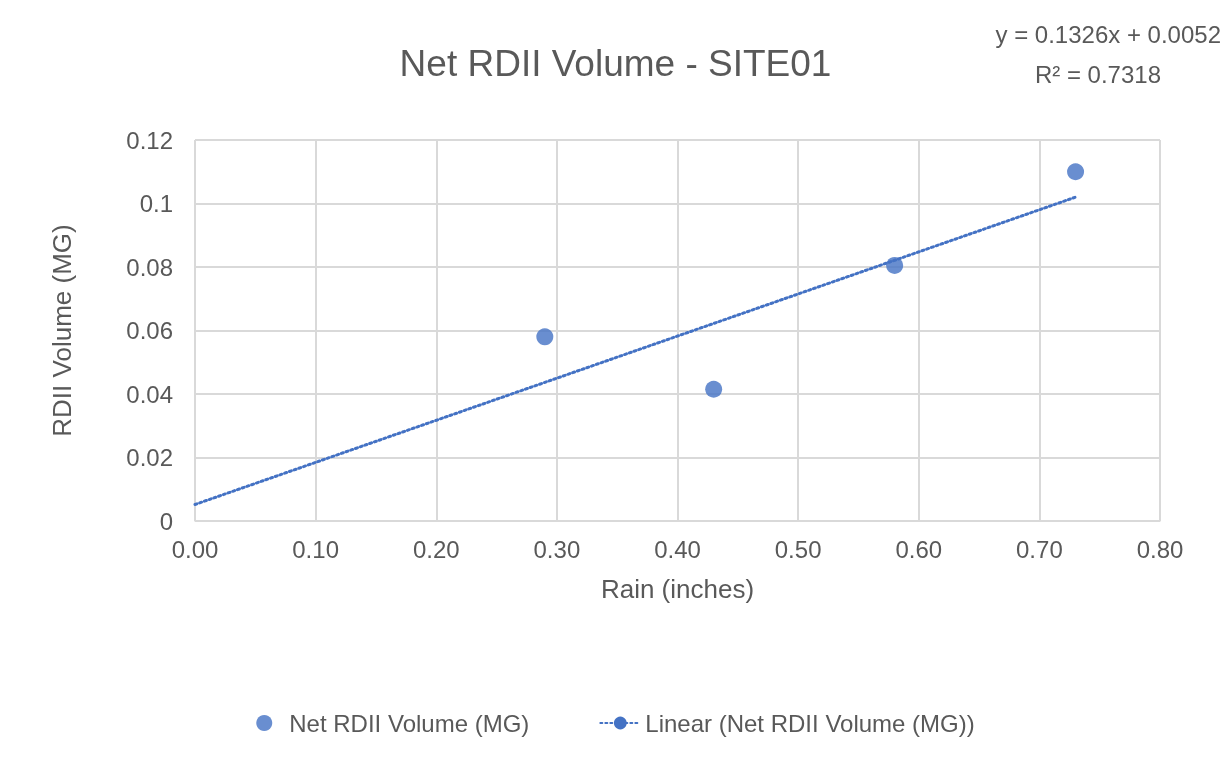  What do you see at coordinates (798, 549) in the screenshot?
I see `x-tick-label: 0.50` at bounding box center [798, 549].